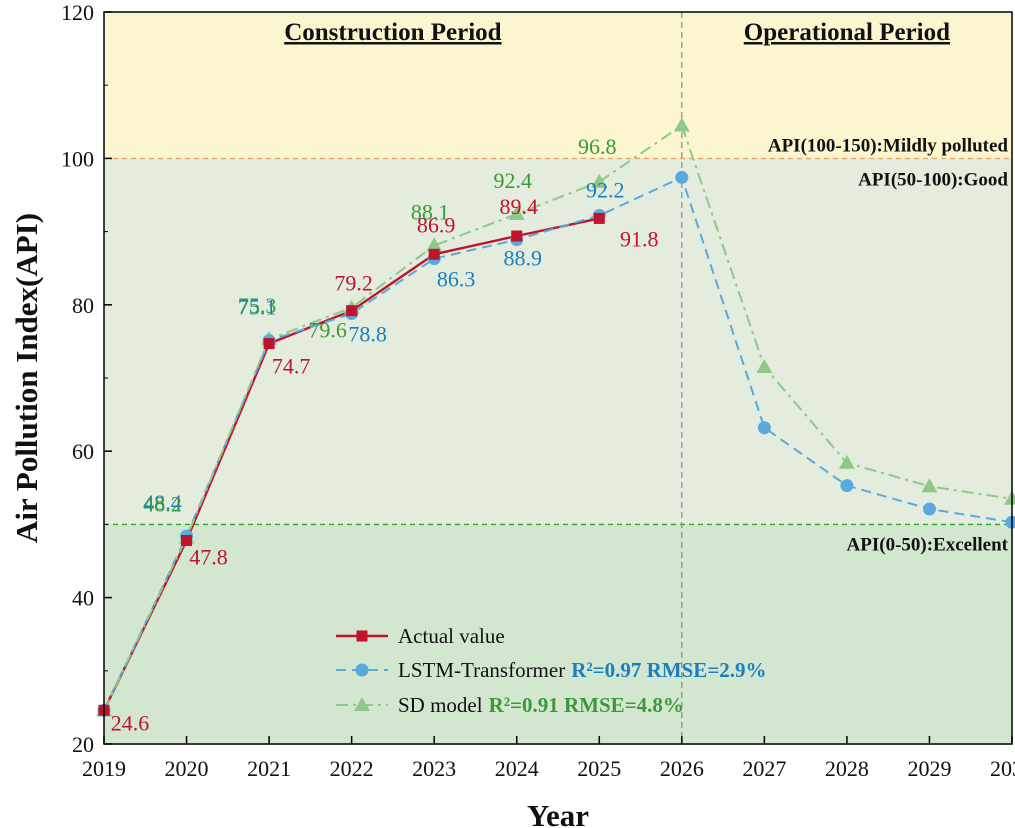 This screenshot has height=828, width=1015. Describe the element at coordinates (77, 12) in the screenshot. I see `y-tick-label-5: 120` at that location.